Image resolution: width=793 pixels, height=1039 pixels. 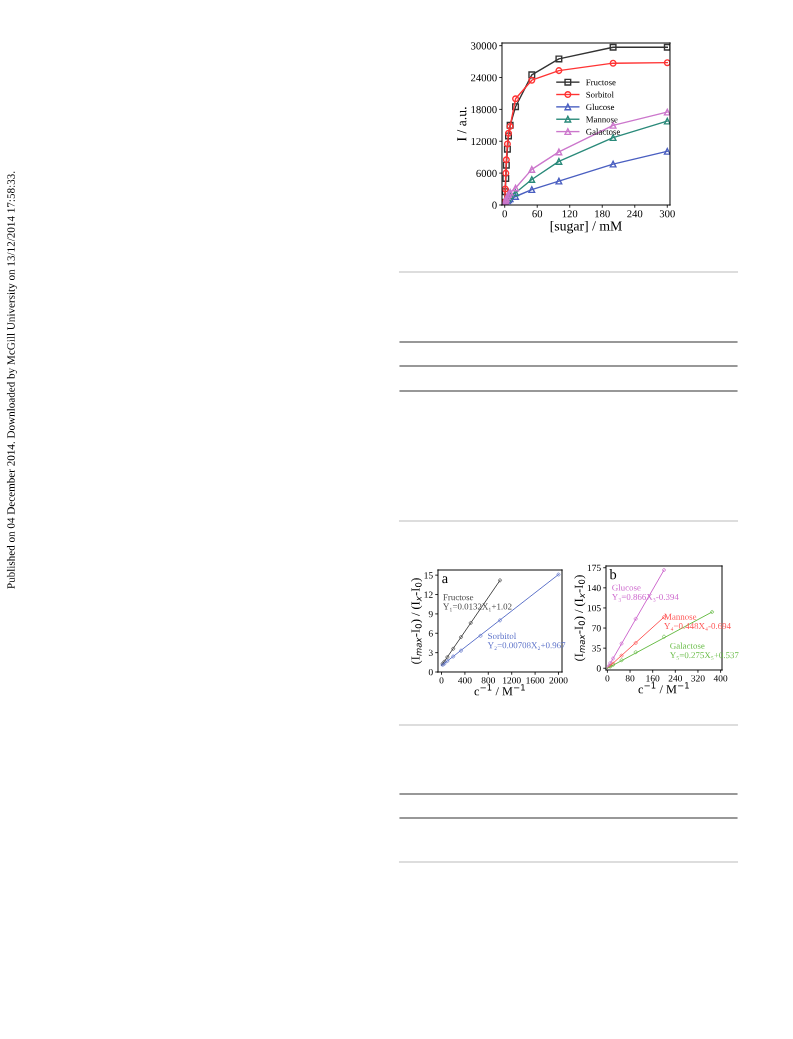 I want to click on x-tick-label: 80, so click(x=630, y=678).